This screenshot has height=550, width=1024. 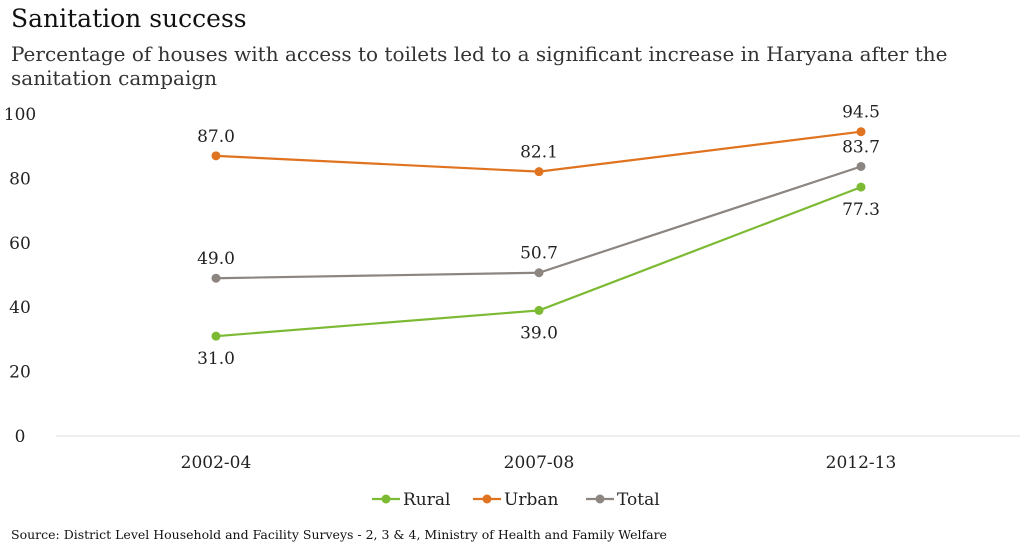 I want to click on legend-marker-total, so click(x=600, y=499).